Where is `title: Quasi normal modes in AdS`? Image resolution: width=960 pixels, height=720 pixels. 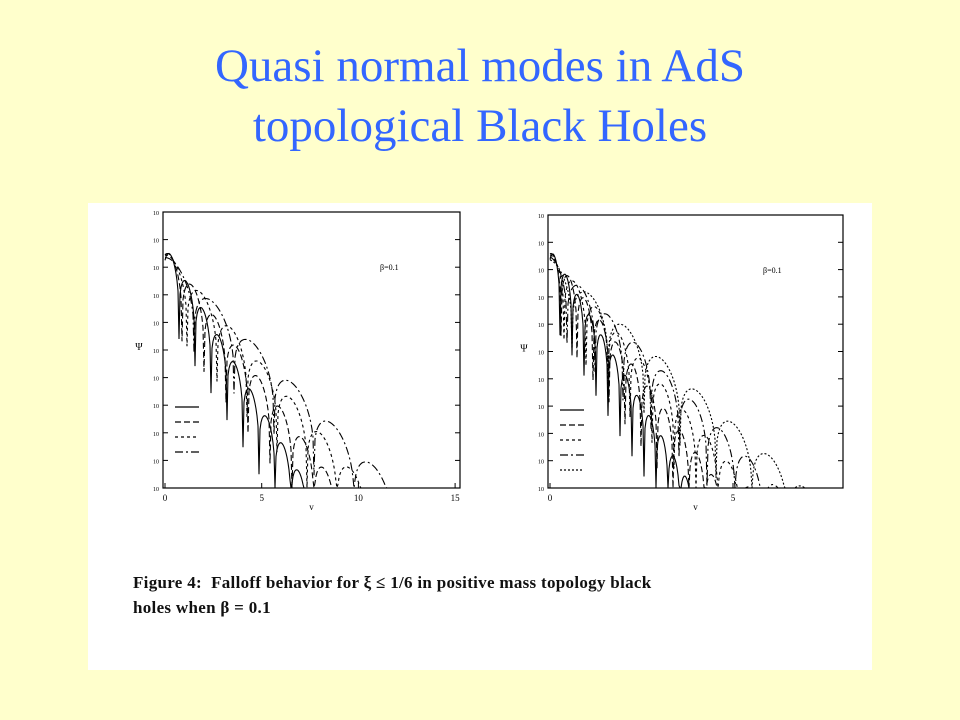
title: Quasi normal modes in AdS is located at coordinates (480, 66).